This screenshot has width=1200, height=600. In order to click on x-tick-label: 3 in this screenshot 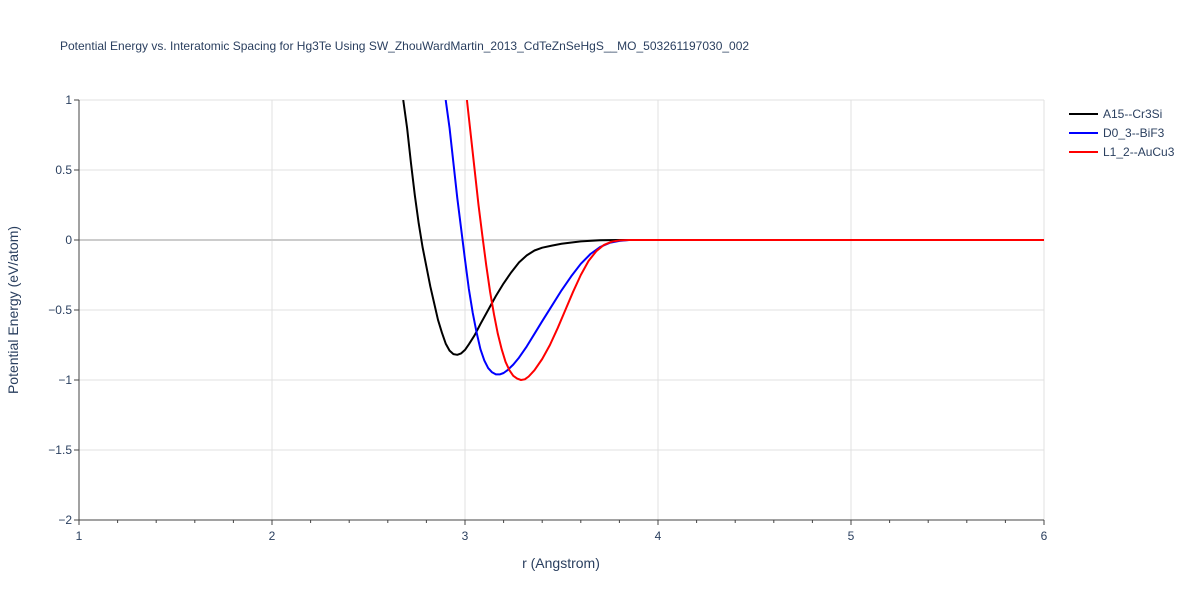, I will do `click(465, 536)`.